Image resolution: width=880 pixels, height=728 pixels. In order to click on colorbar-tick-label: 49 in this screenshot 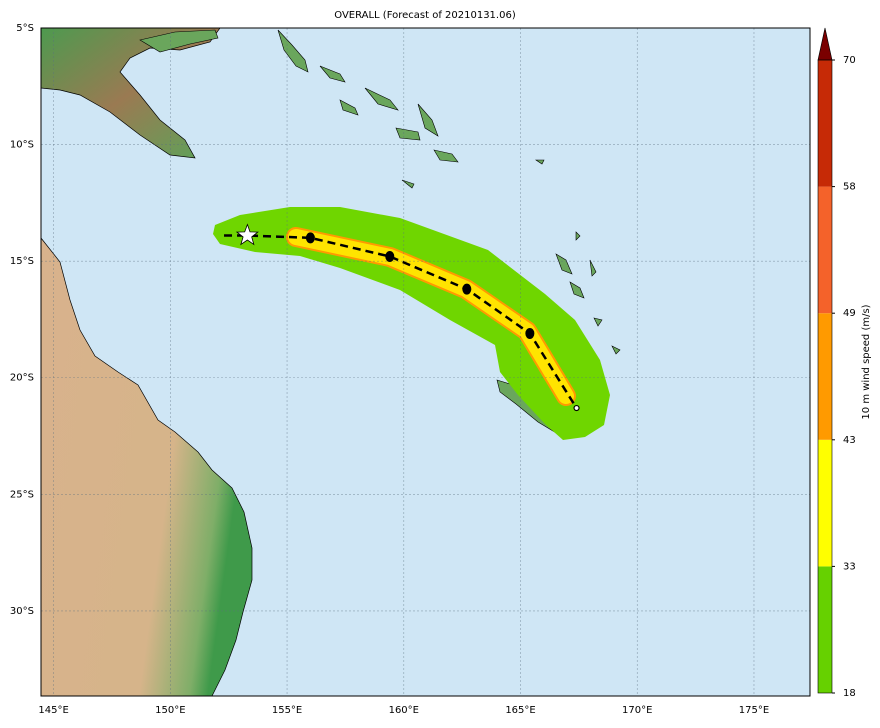, I will do `click(849, 313)`.